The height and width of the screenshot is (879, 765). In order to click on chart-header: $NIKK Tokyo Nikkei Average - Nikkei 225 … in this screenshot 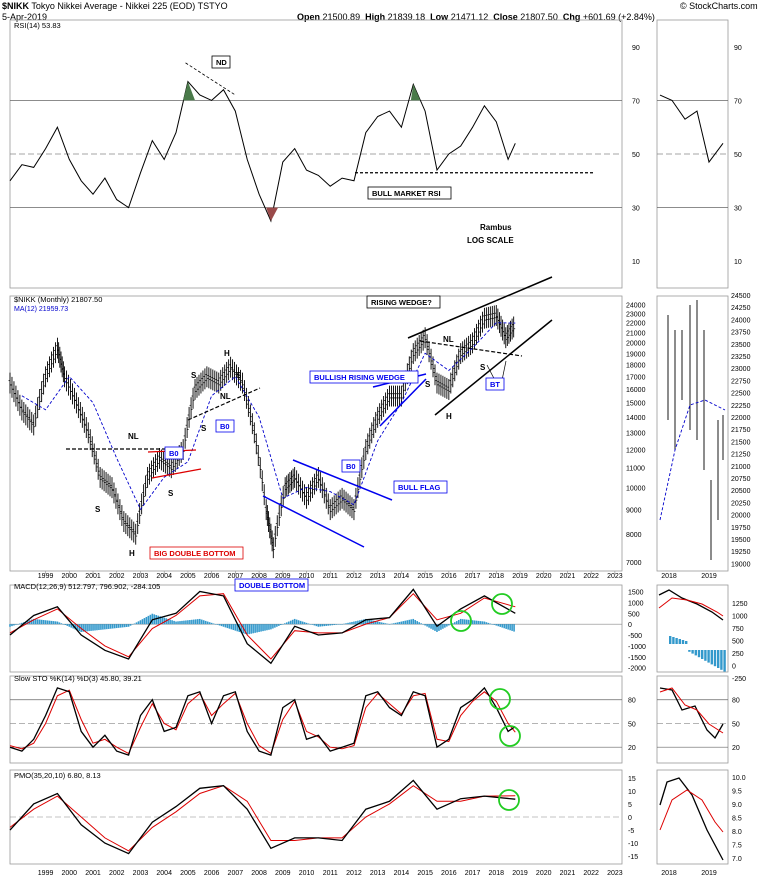, I will do `click(115, 6)`.